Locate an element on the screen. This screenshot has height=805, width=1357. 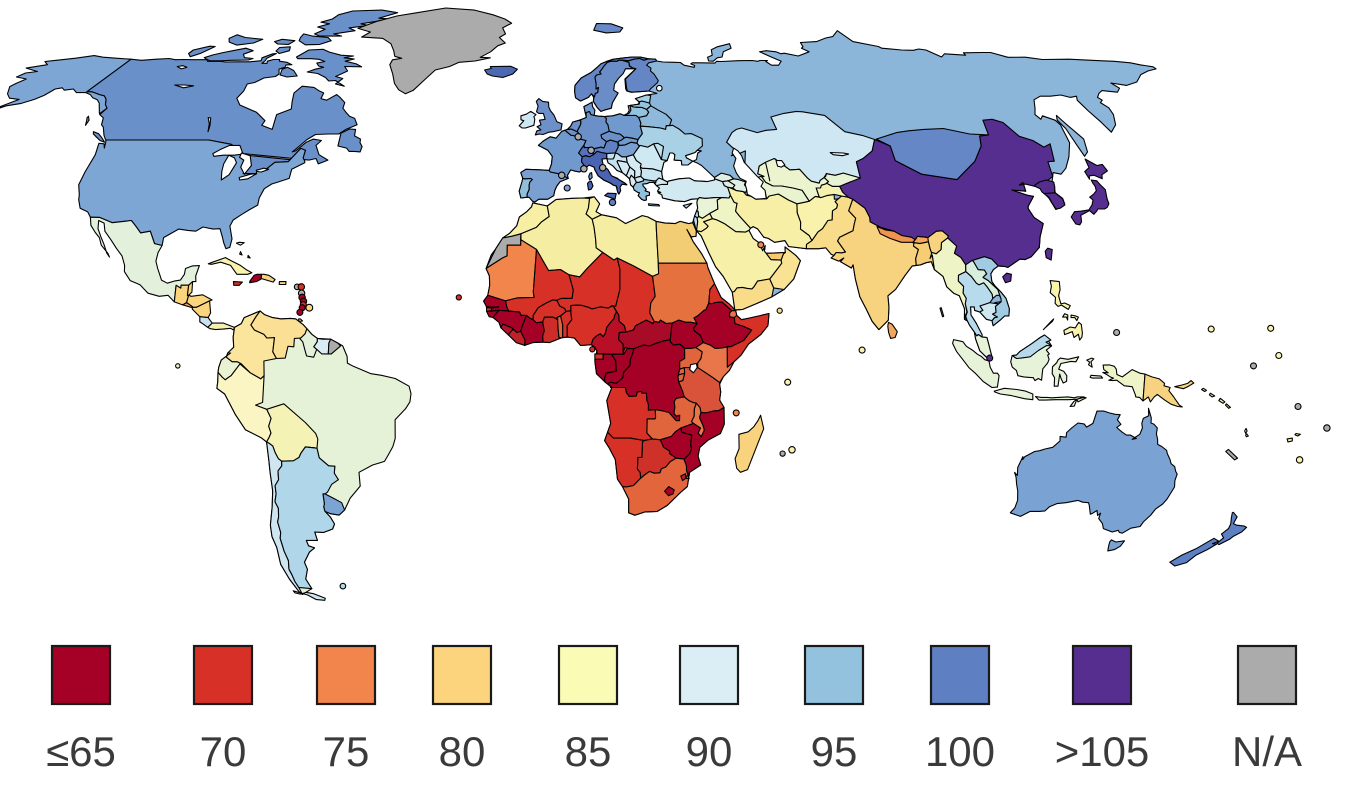
svg-text: >105 is located at coordinates (1102, 751).